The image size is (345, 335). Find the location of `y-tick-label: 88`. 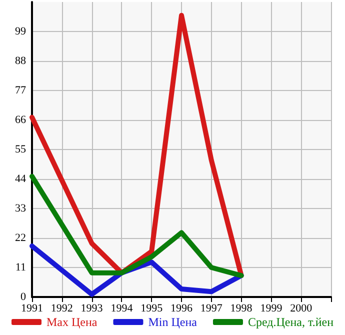

y-tick-label: 88 is located at coordinates (20, 61).